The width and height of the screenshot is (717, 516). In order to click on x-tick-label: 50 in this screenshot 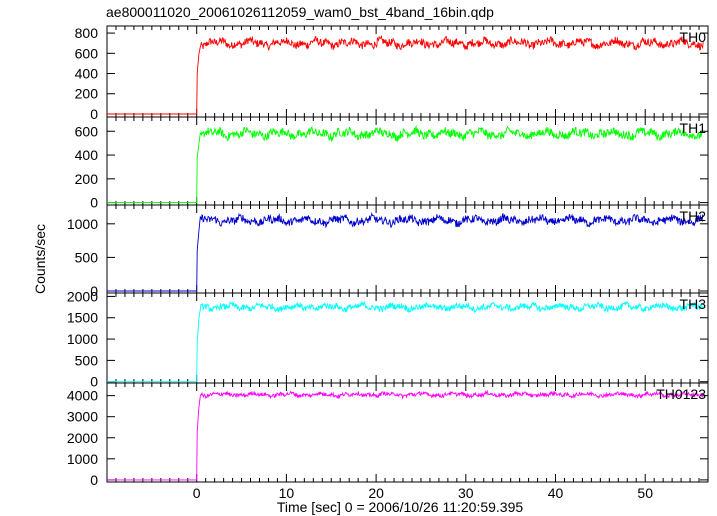, I will do `click(645, 493)`.